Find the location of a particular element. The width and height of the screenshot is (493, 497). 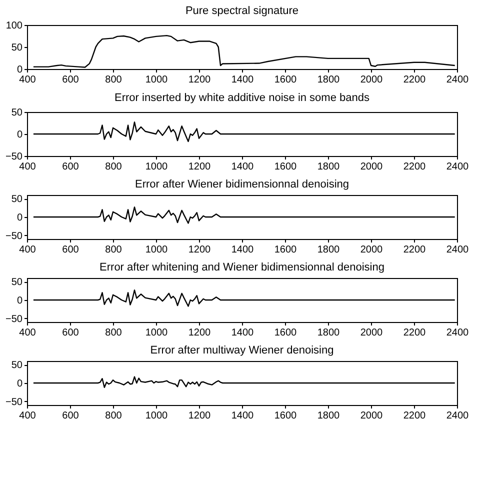

chart-title: Error after whitening and Wiener bidimensionnal denoising is located at coordinates (242, 268).